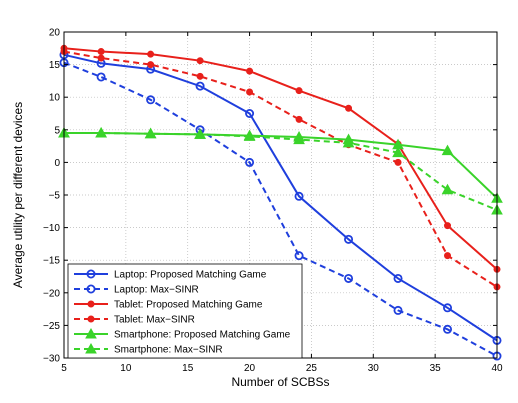 The width and height of the screenshot is (518, 403). Describe the element at coordinates (51, 228) in the screenshot. I see `y-tick-label: −10` at that location.